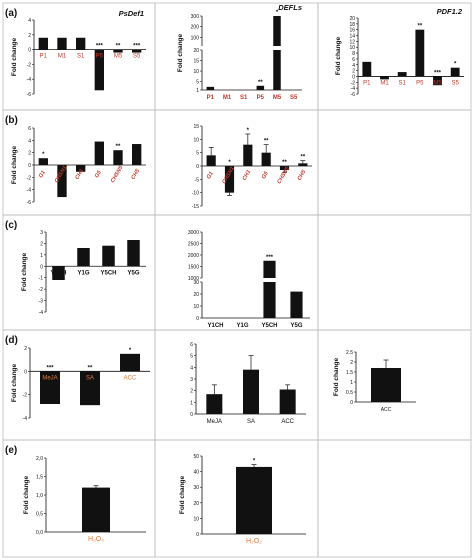 Image resolution: width=474 pixels, height=560 pixels. I want to click on y-tick-label: 15, so click(196, 127).